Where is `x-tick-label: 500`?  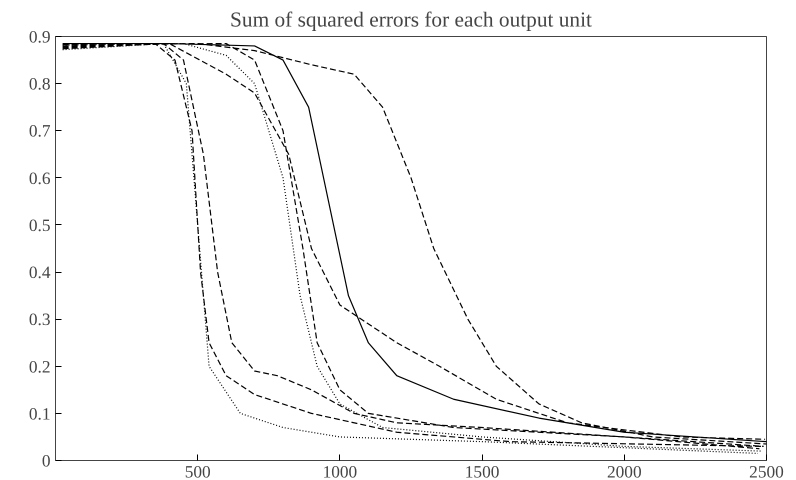
x-tick-label: 500 is located at coordinates (197, 471).